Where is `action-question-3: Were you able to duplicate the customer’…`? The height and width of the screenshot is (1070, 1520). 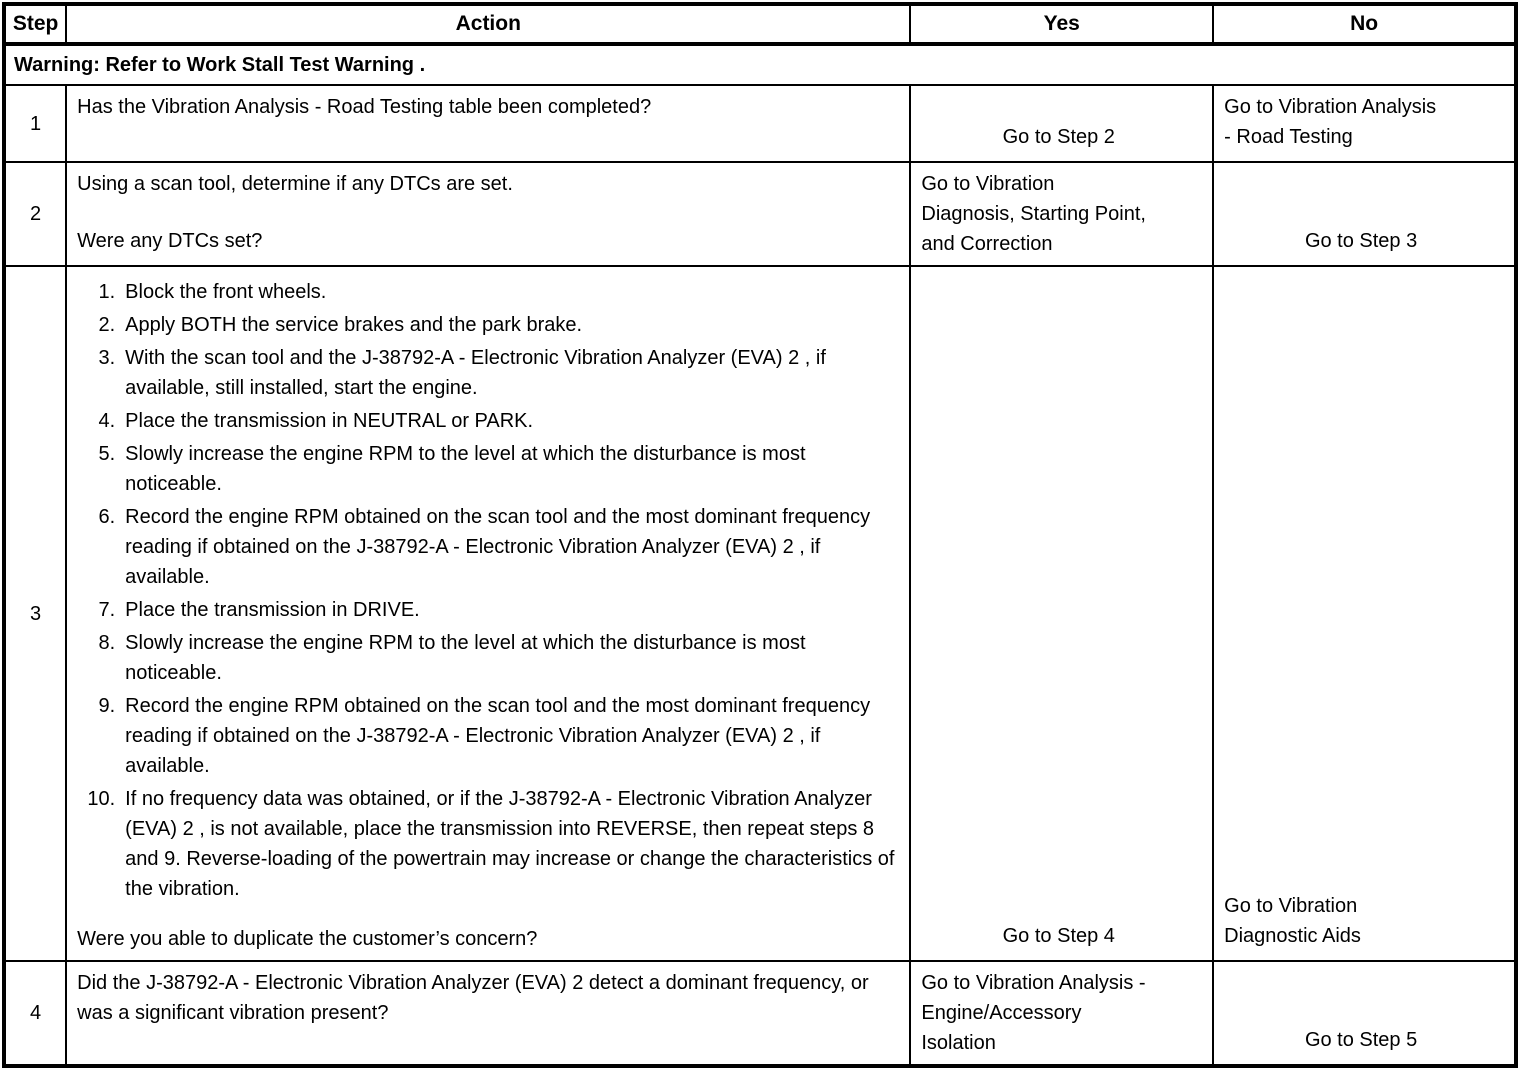
action-question-3: Were you able to duplicate the customer’… is located at coordinates (307, 939).